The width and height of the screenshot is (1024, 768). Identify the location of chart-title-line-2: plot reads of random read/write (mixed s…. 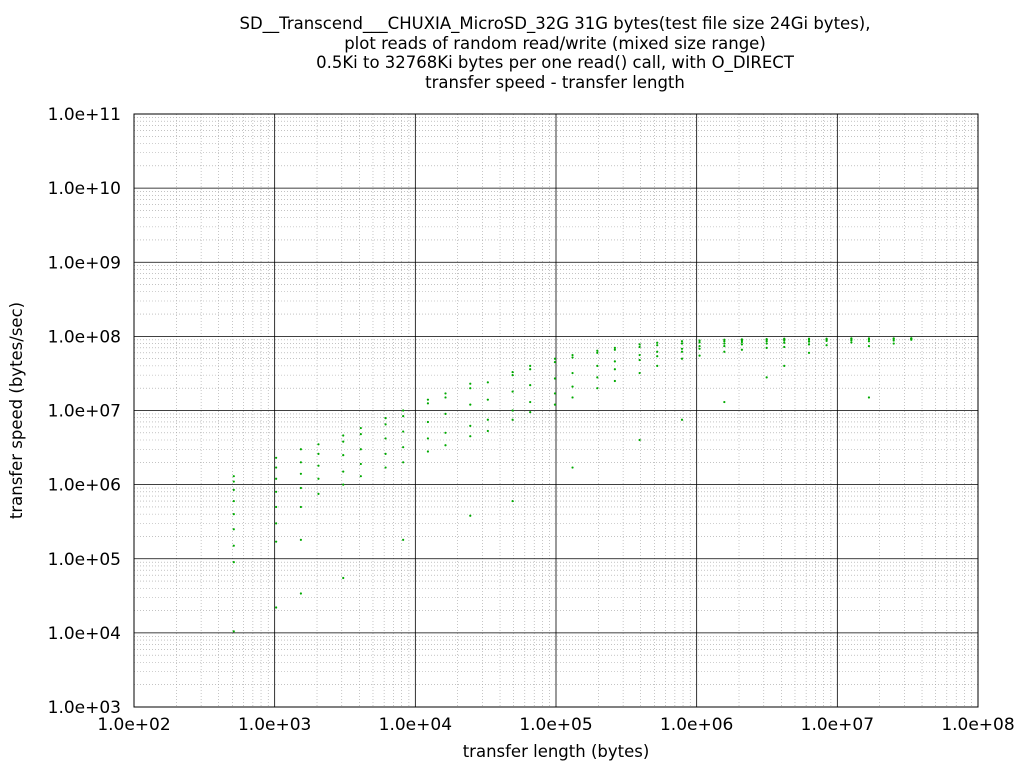
(555, 43).